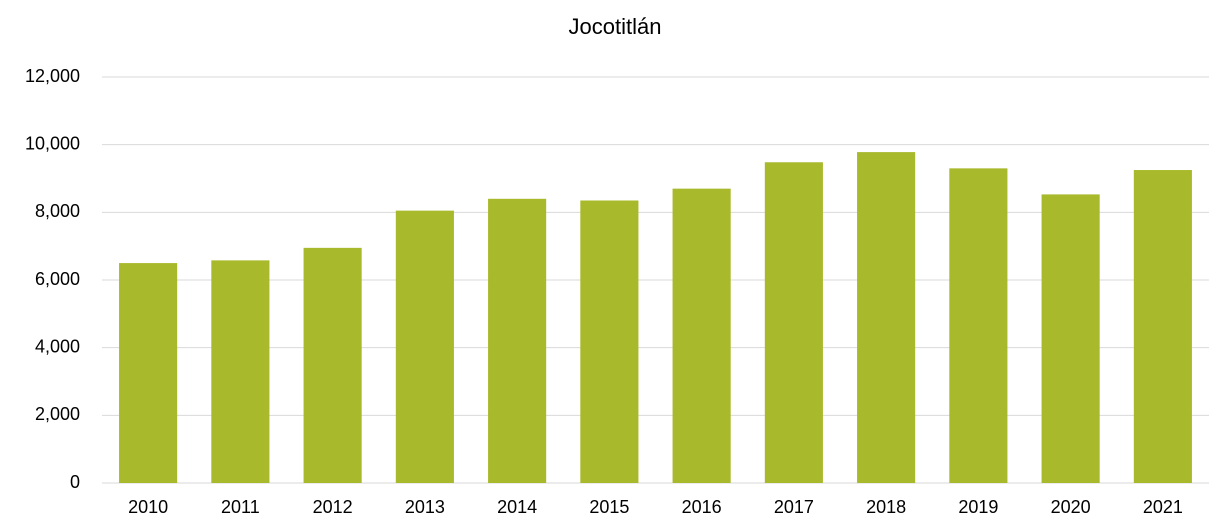 The image size is (1209, 522). Describe the element at coordinates (615, 26) in the screenshot. I see `chart-title: Jocotitlán` at that location.